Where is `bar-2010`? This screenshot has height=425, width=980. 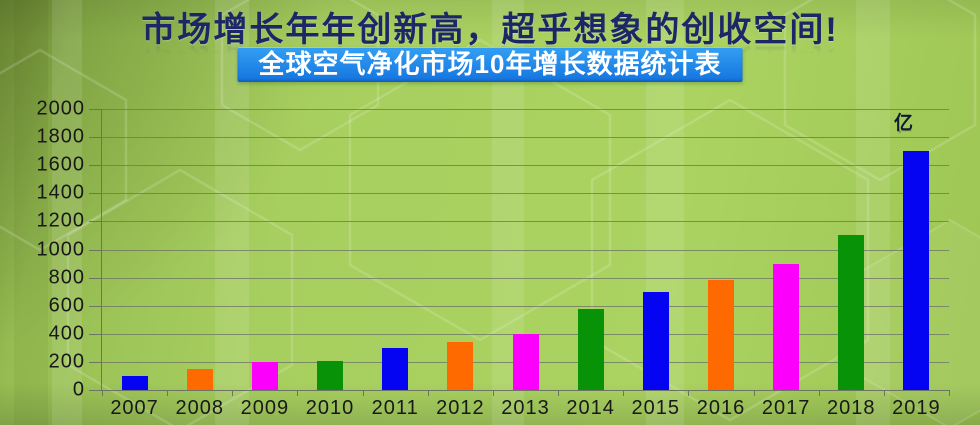
bar-2010 is located at coordinates (330, 375).